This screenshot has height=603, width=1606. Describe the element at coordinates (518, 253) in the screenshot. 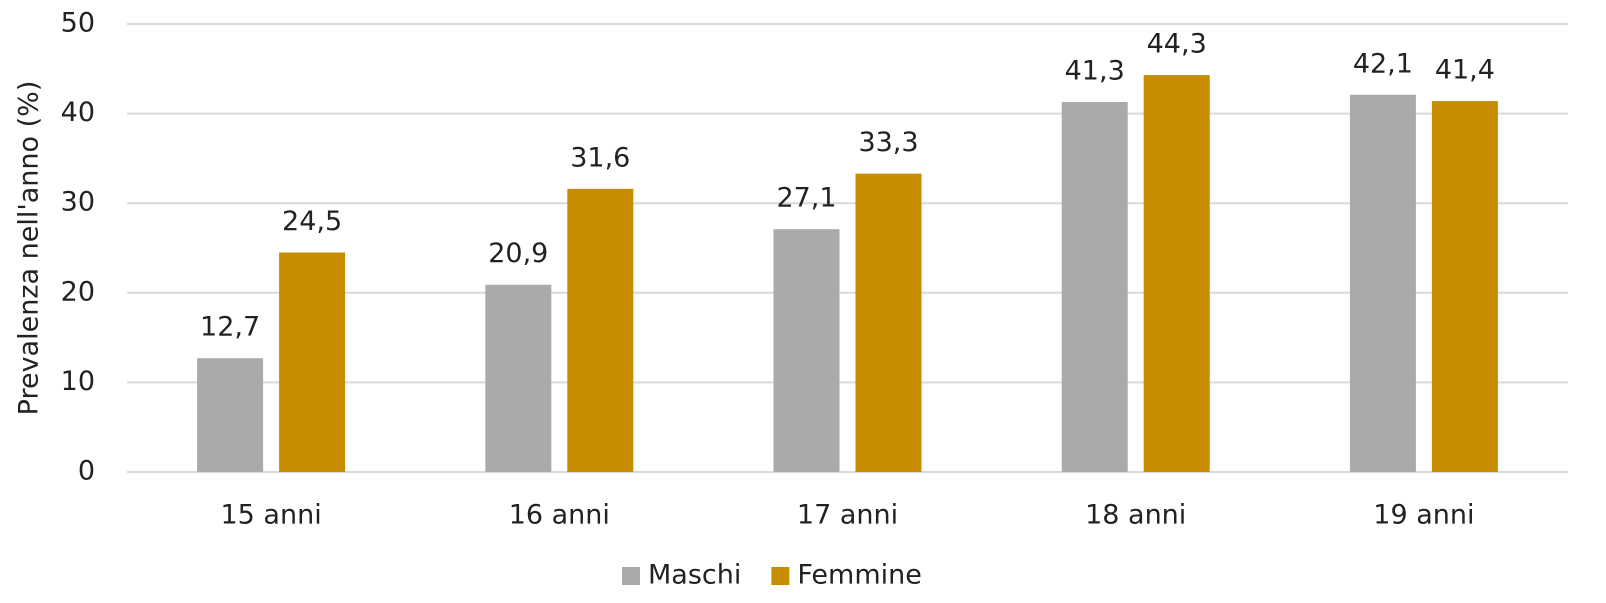

I see `data-label: 20,9` at that location.